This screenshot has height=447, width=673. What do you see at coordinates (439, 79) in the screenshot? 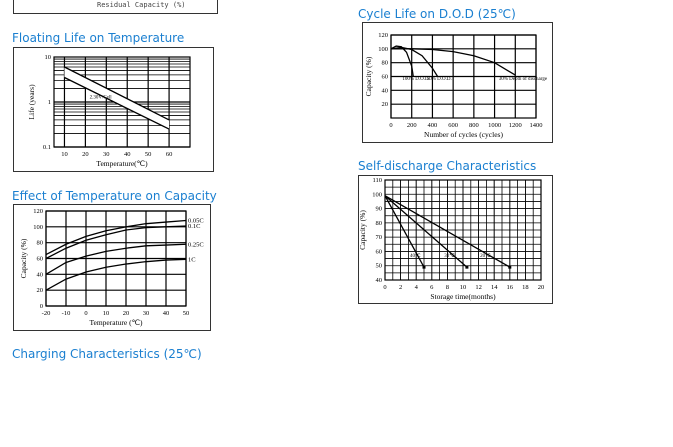
I see `annotation-label: 50% D.O.D.` at bounding box center [439, 79].